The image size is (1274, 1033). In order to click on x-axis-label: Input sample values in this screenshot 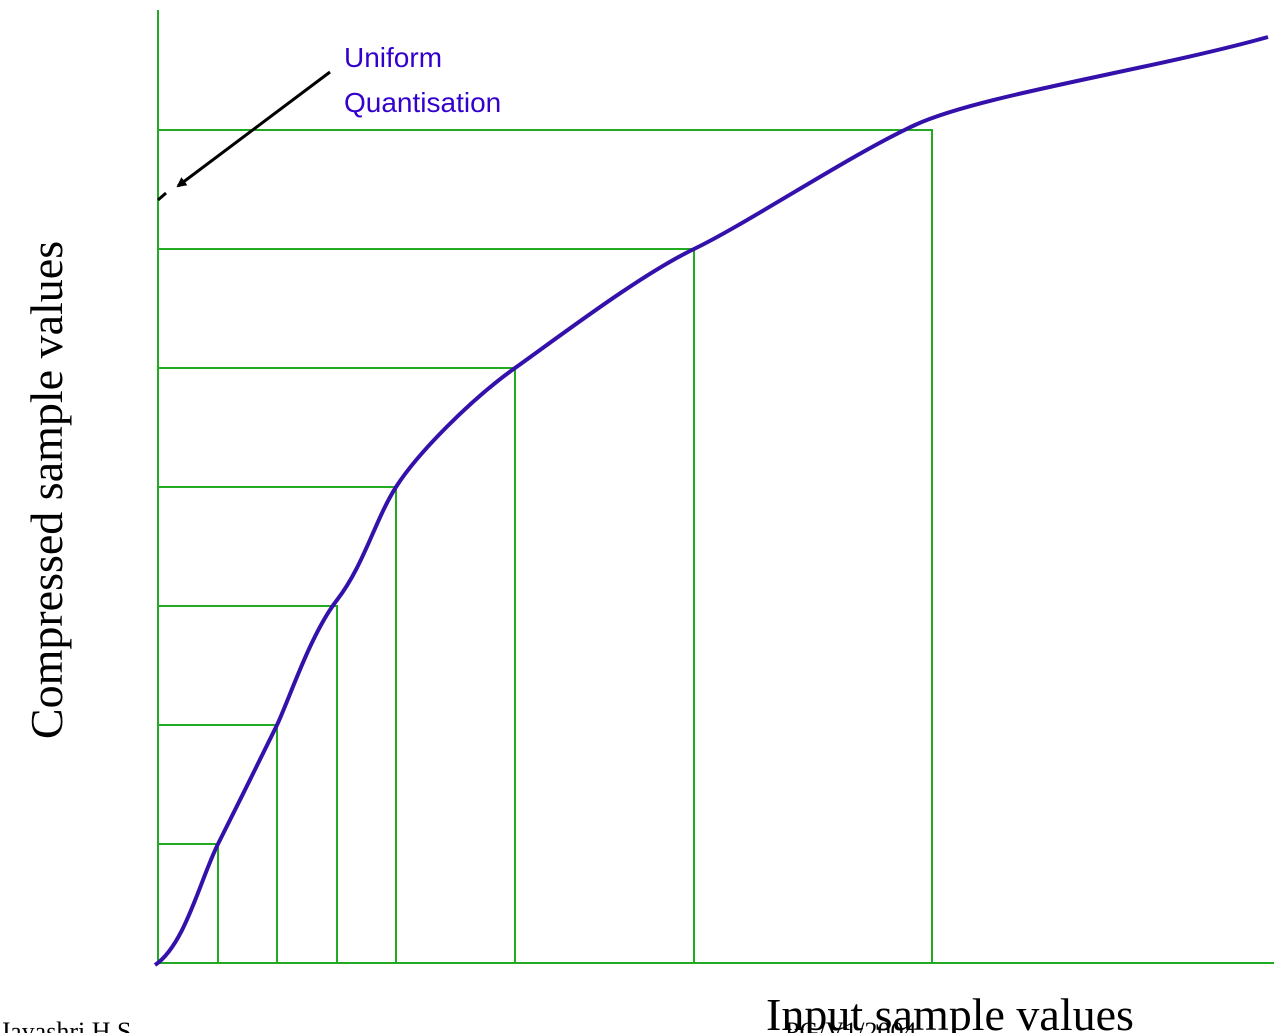, I will do `click(950, 1011)`.